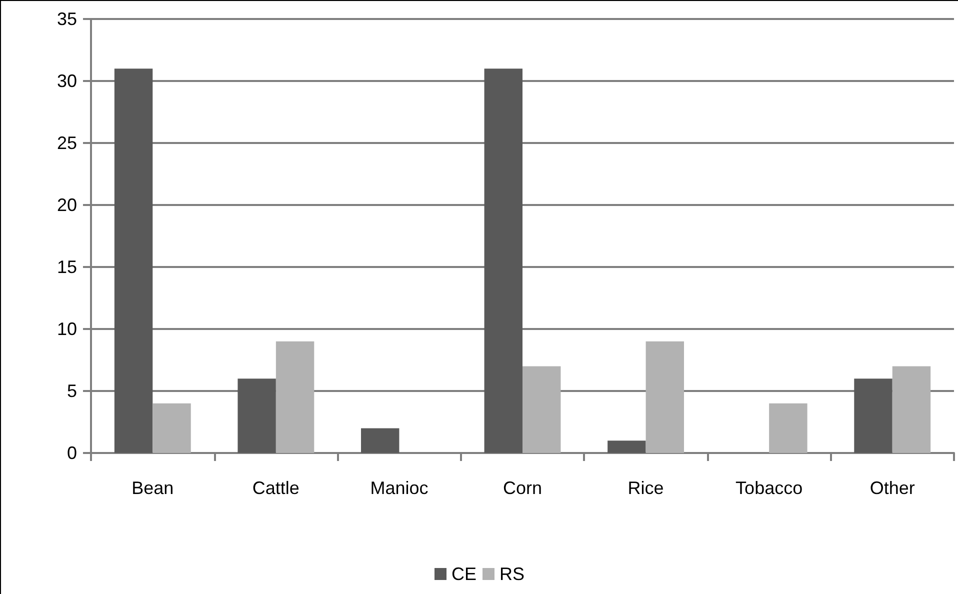 The image size is (958, 594). I want to click on x-tick-label: Tobacco, so click(769, 488).